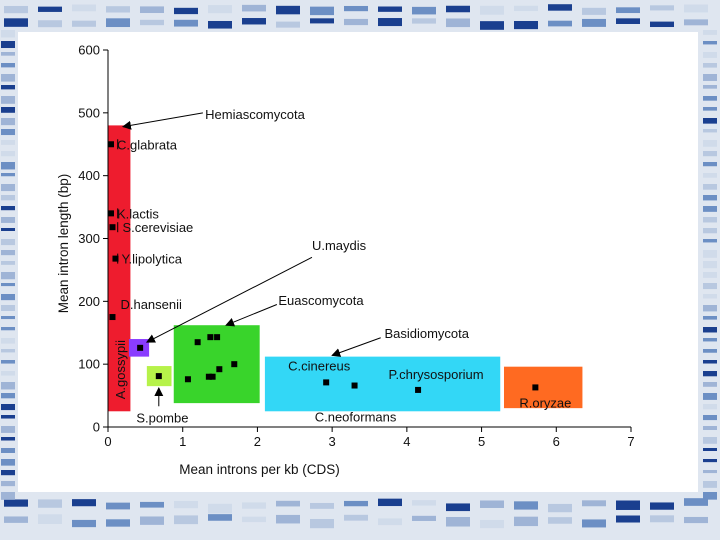 The image size is (720, 540). Describe the element at coordinates (426, 333) in the screenshot. I see `annotation-label: Basidiomycota` at that location.